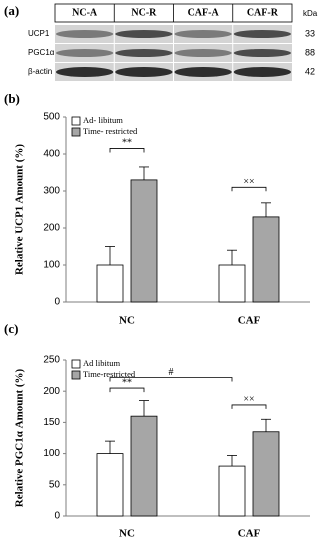 Image resolution: width=330 pixels, height=550 pixels. I want to click on lane-label: CAF-R, so click(263, 12).